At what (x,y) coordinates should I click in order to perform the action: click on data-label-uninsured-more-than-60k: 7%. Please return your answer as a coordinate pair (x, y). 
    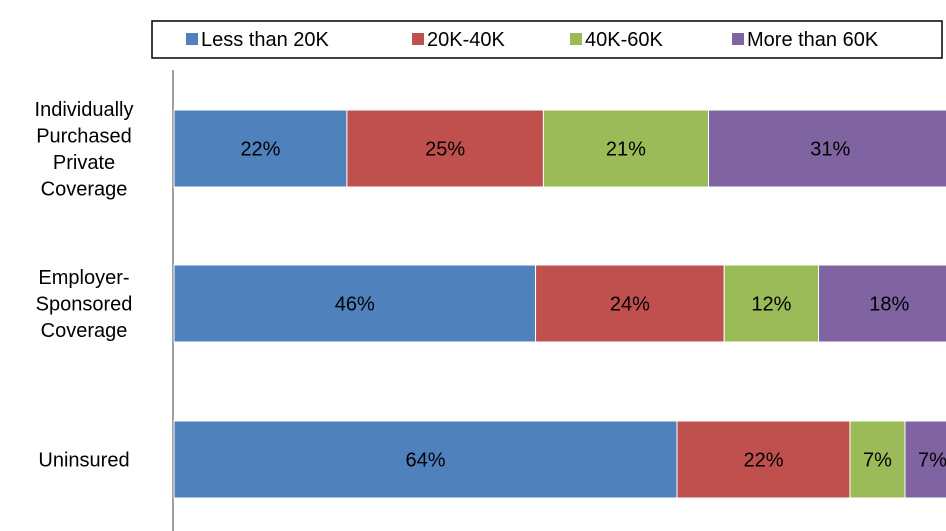
    Looking at the image, I should click on (932, 461).